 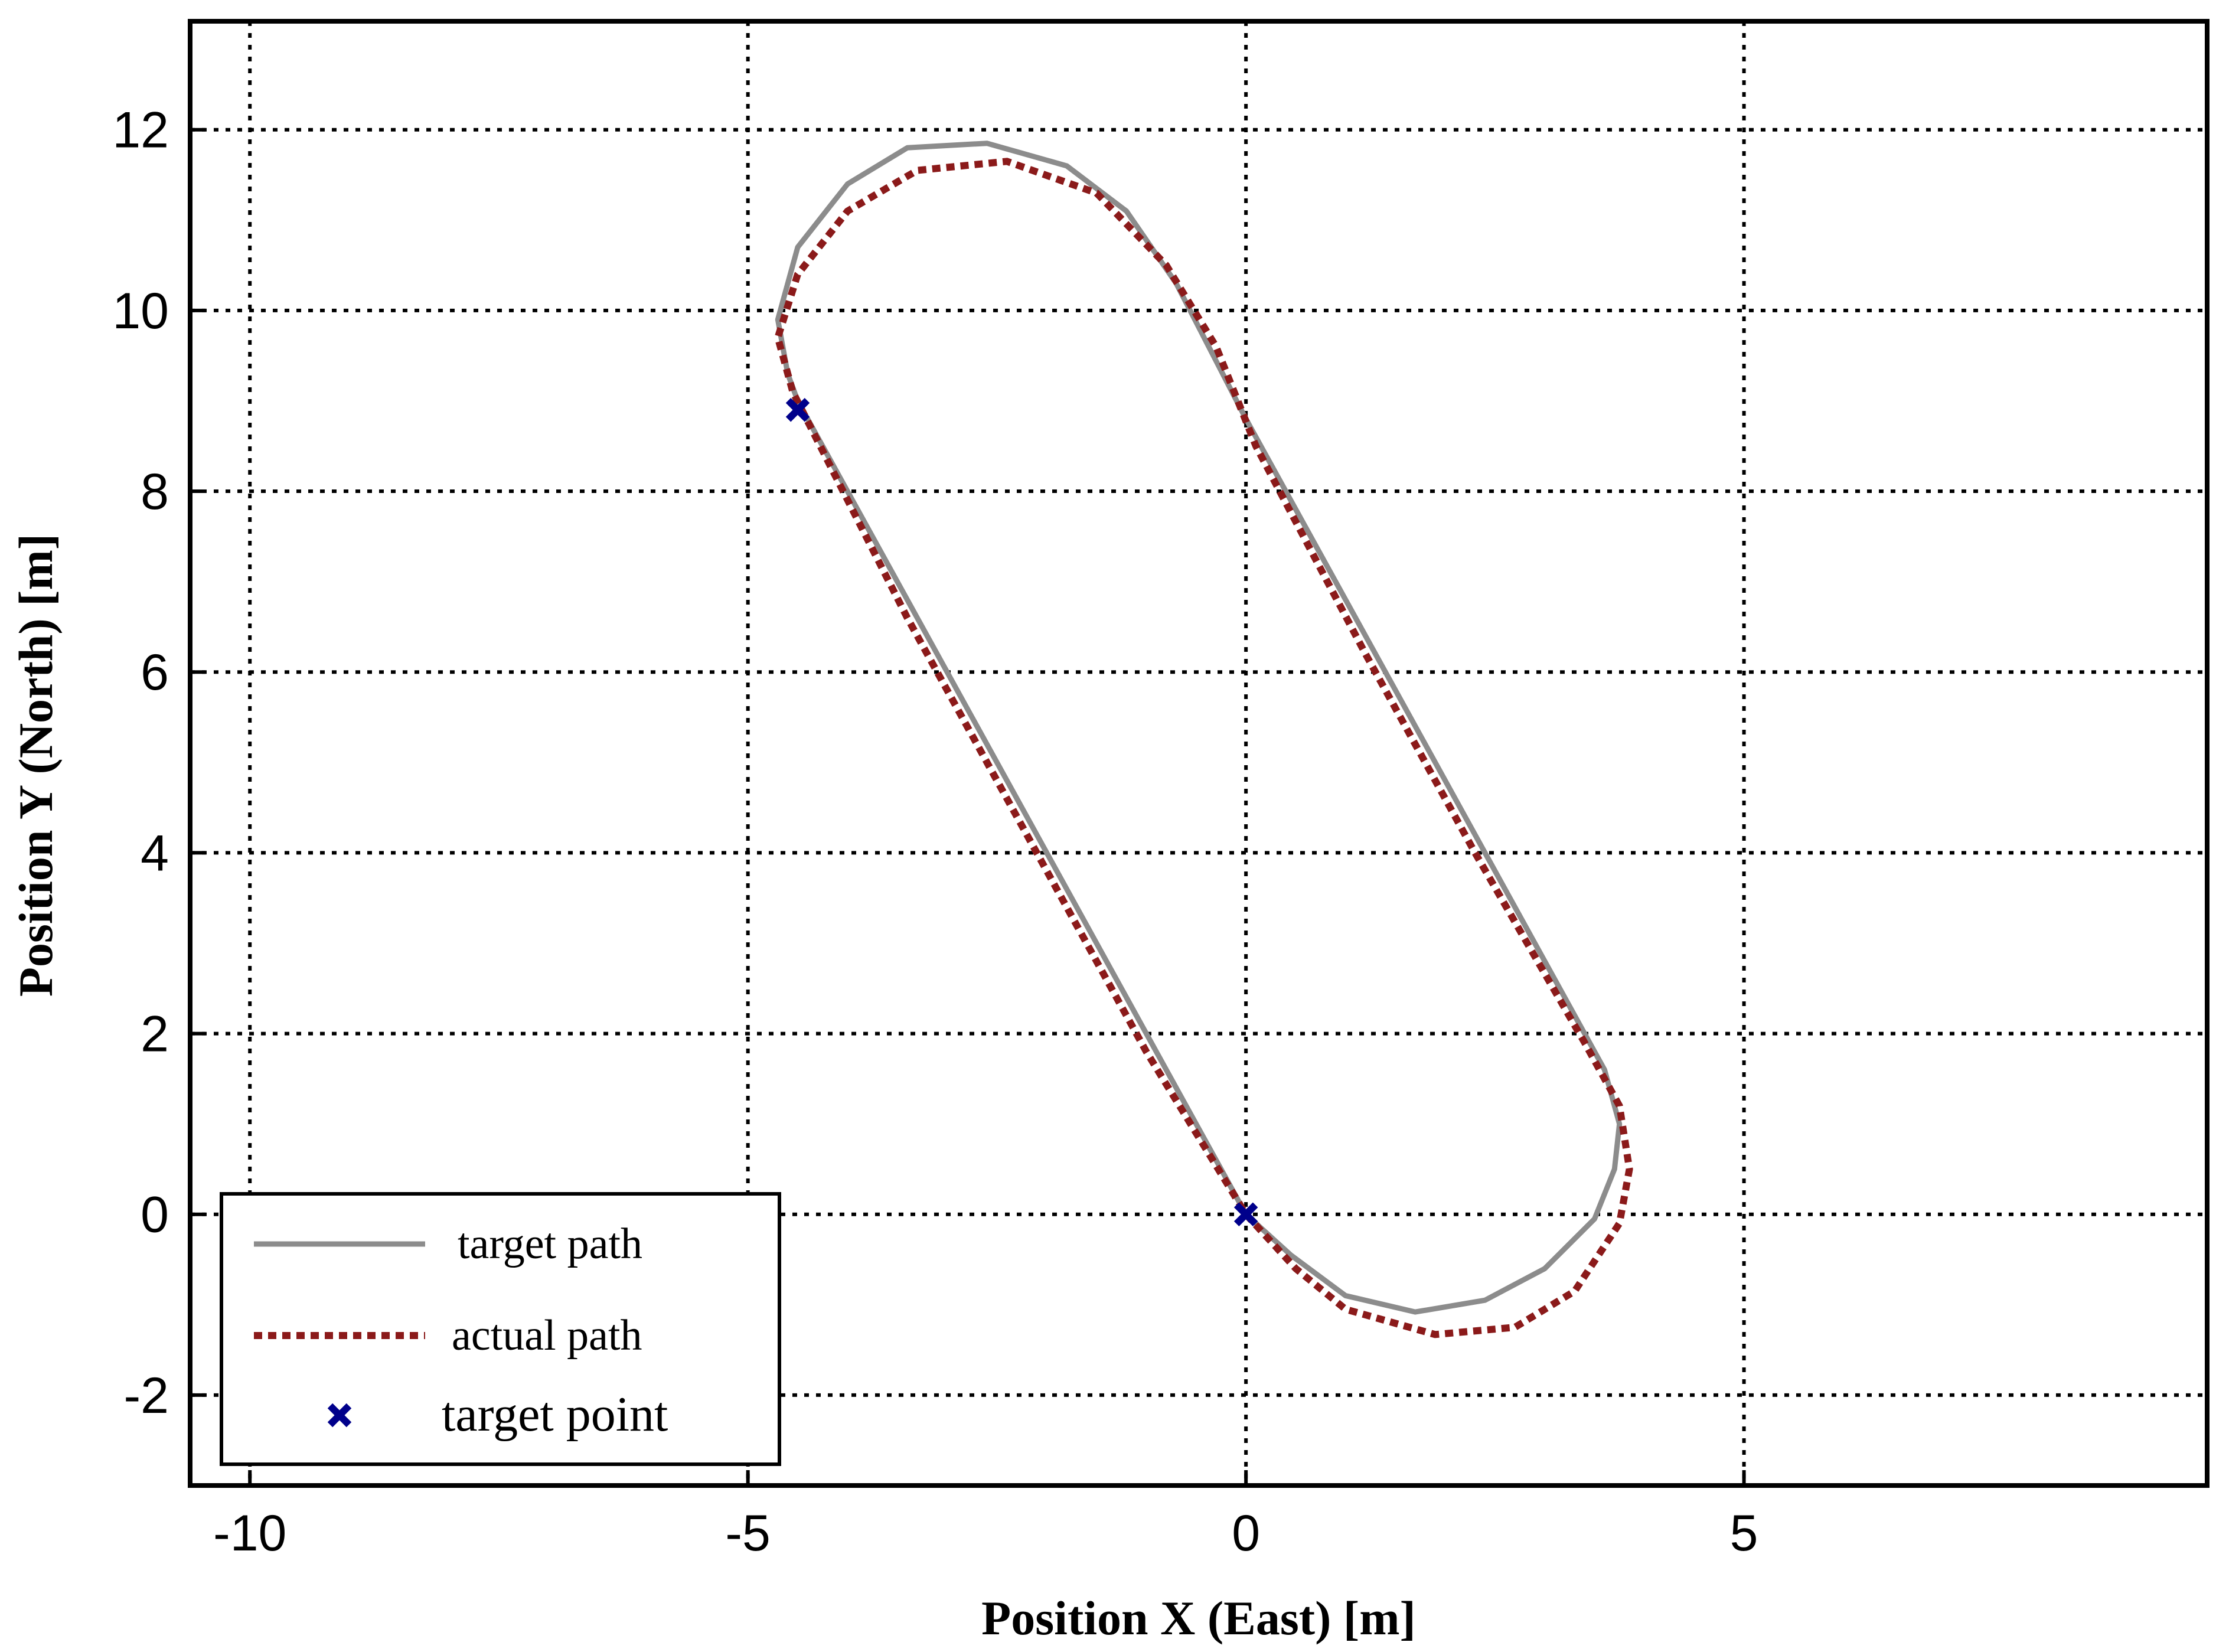 What do you see at coordinates (36, 766) in the screenshot?
I see `y-axis-title: Position Y (North) [m]` at bounding box center [36, 766].